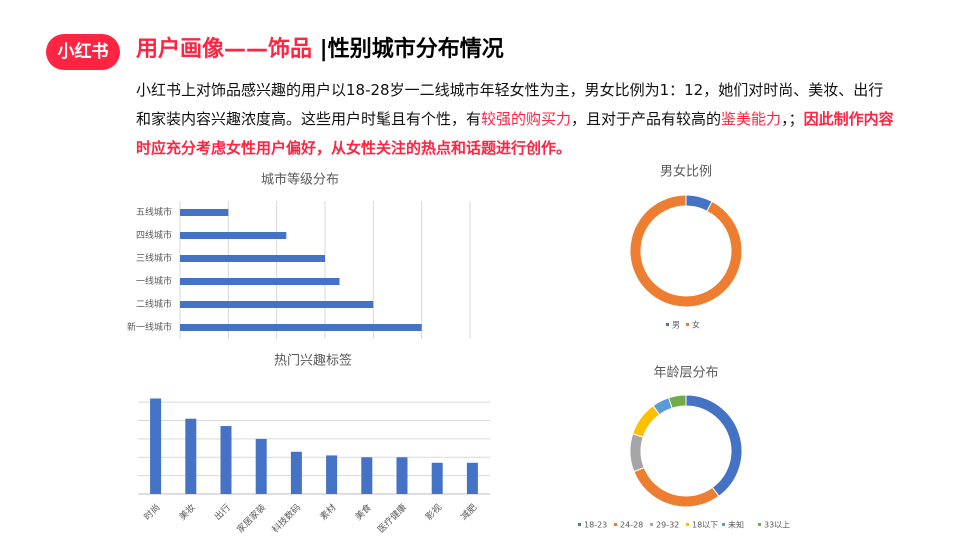 This screenshot has width=960, height=540. What do you see at coordinates (151, 511) in the screenshot?
I see `x-tick-label: 时尚` at bounding box center [151, 511].